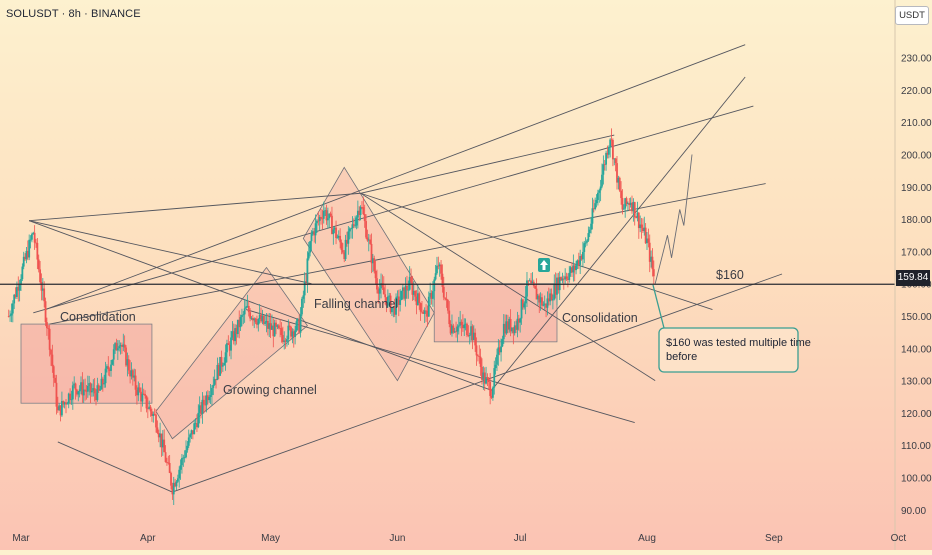 Image resolution: width=932 pixels, height=555 pixels. I want to click on y-tick-label: 120.00, so click(916, 414).